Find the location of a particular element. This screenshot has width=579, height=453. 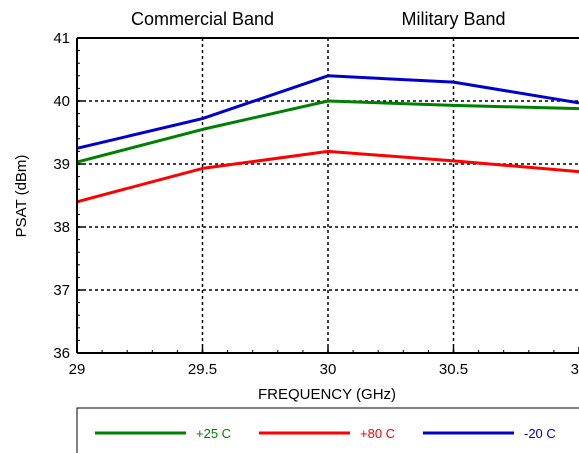

x-tick-label: 29 is located at coordinates (77, 369).